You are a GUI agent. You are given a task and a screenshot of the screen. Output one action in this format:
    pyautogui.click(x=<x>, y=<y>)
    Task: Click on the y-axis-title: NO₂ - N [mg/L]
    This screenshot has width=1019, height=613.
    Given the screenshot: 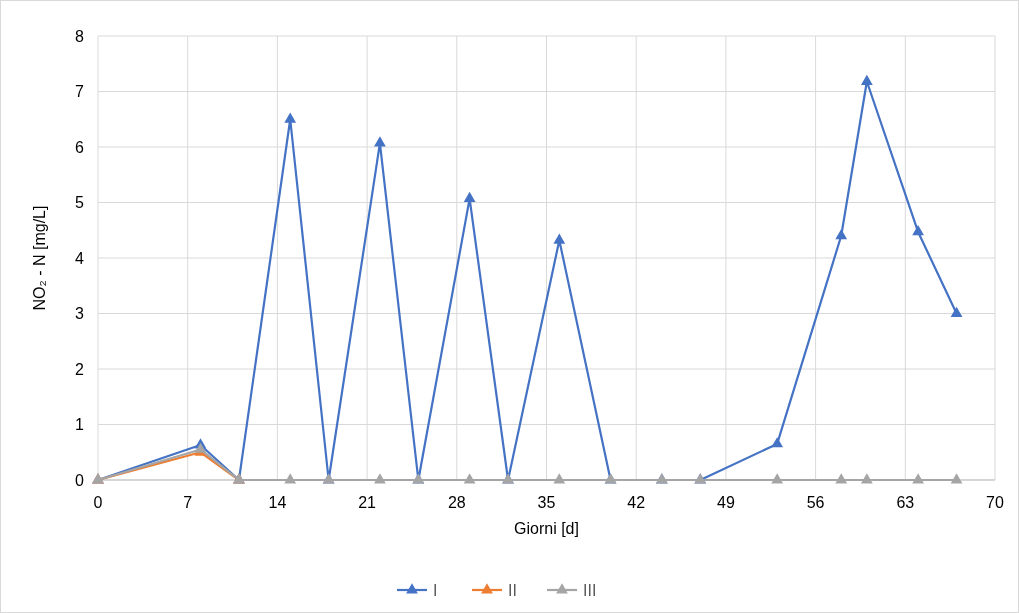 What is the action you would take?
    pyautogui.click(x=39, y=258)
    